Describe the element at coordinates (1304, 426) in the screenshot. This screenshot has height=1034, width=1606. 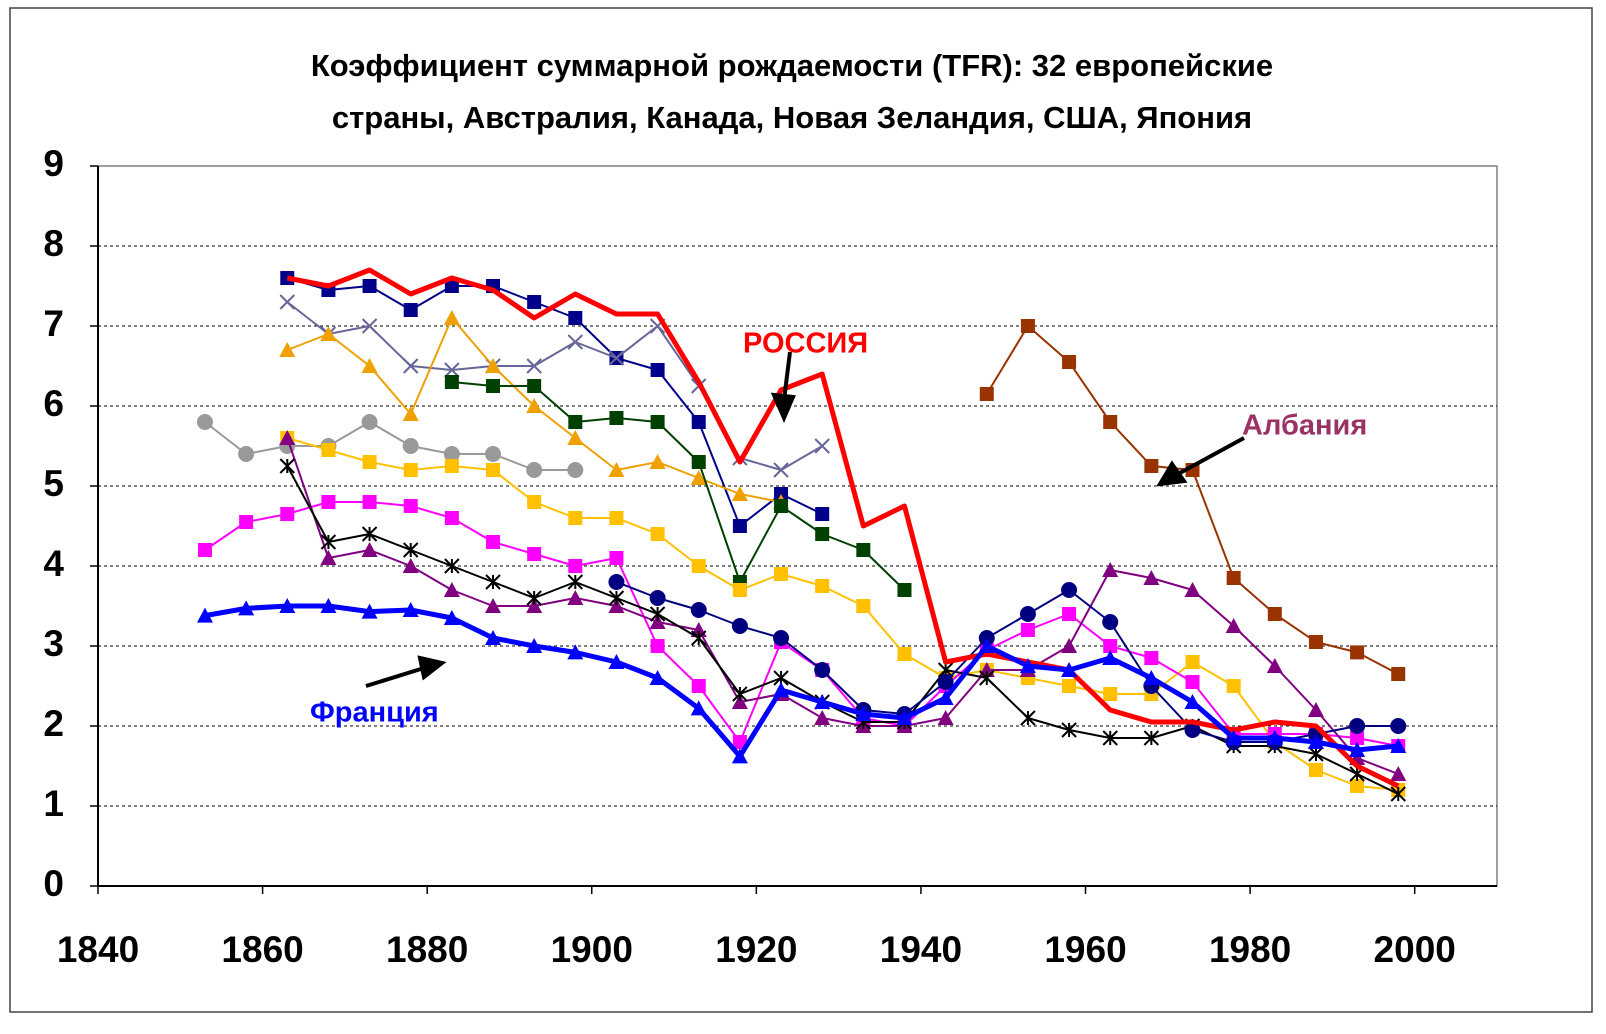
I see `annotation: Албания` at that location.